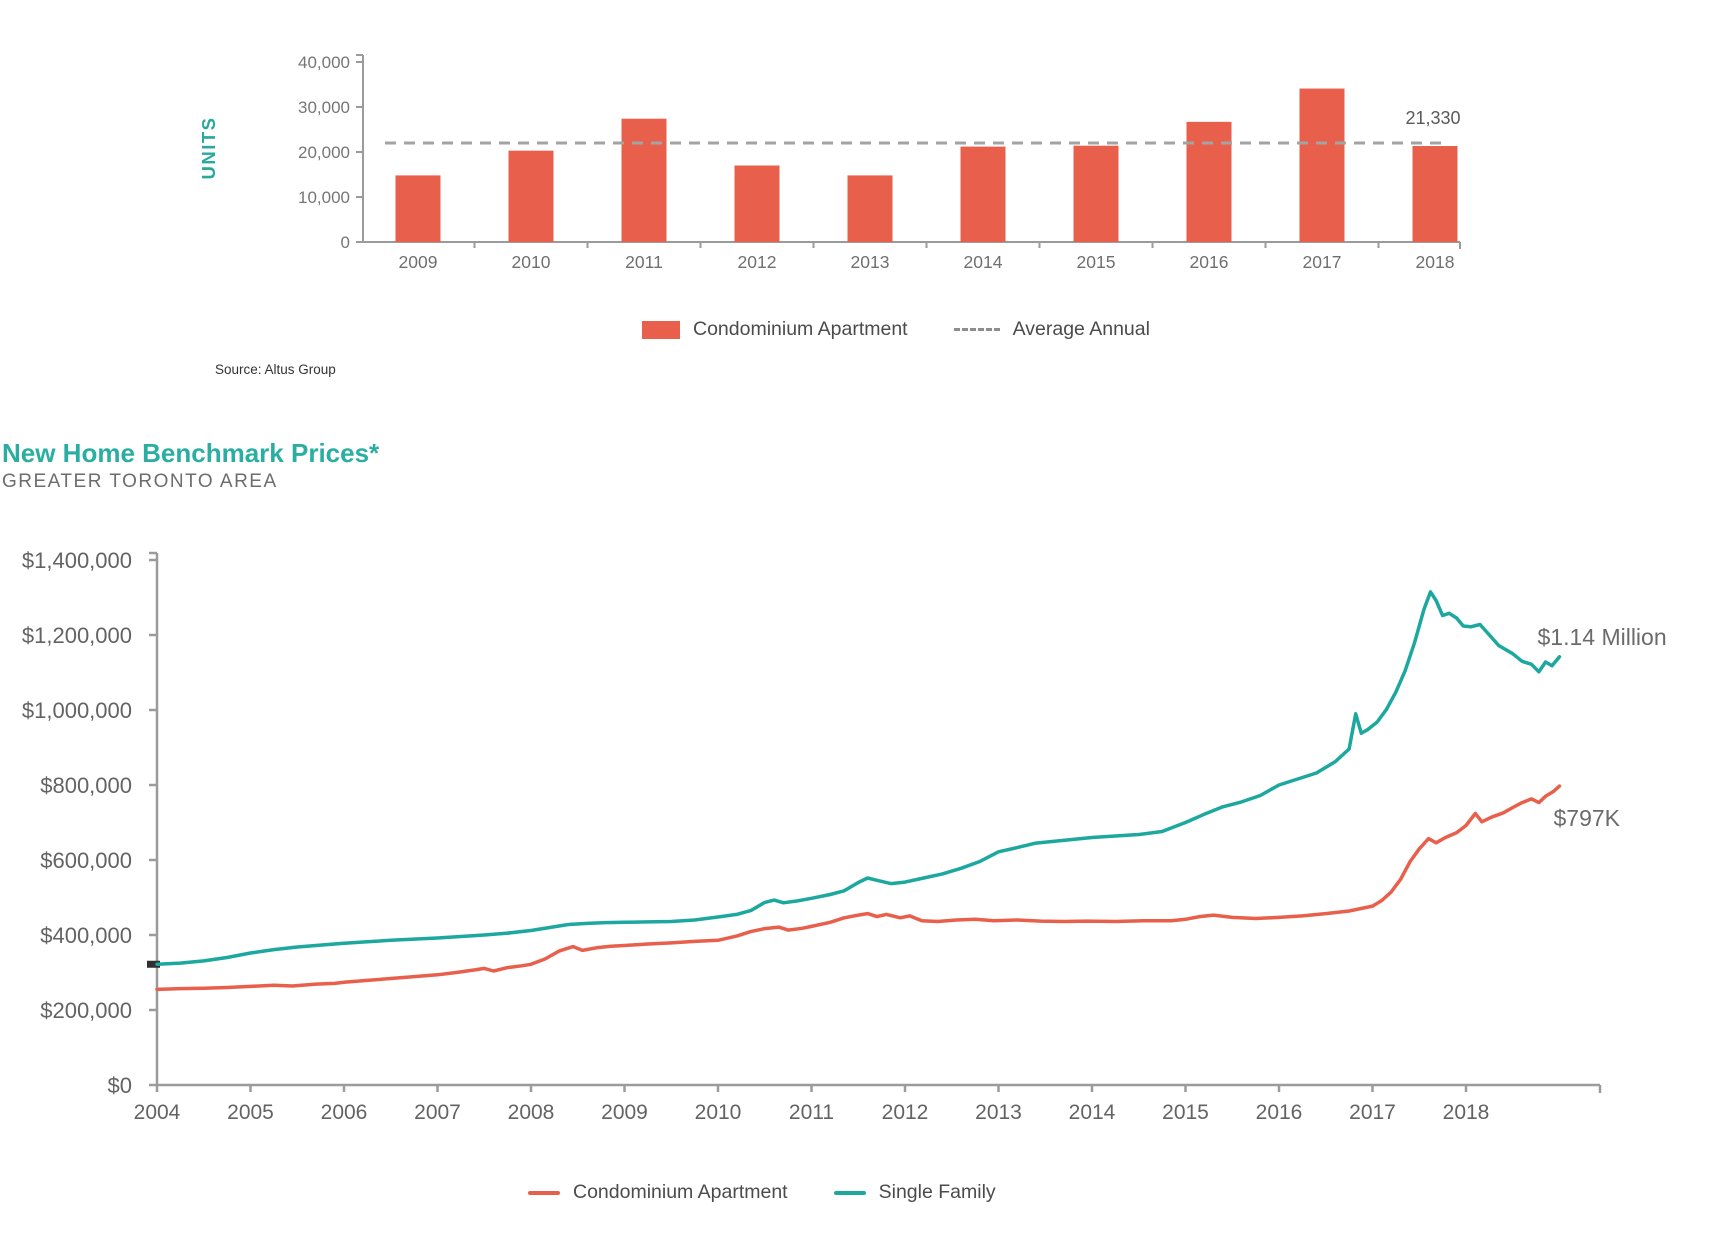 Image resolution: width=1710 pixels, height=1248 pixels. I want to click on svg-text: 2005, so click(250, 1112).